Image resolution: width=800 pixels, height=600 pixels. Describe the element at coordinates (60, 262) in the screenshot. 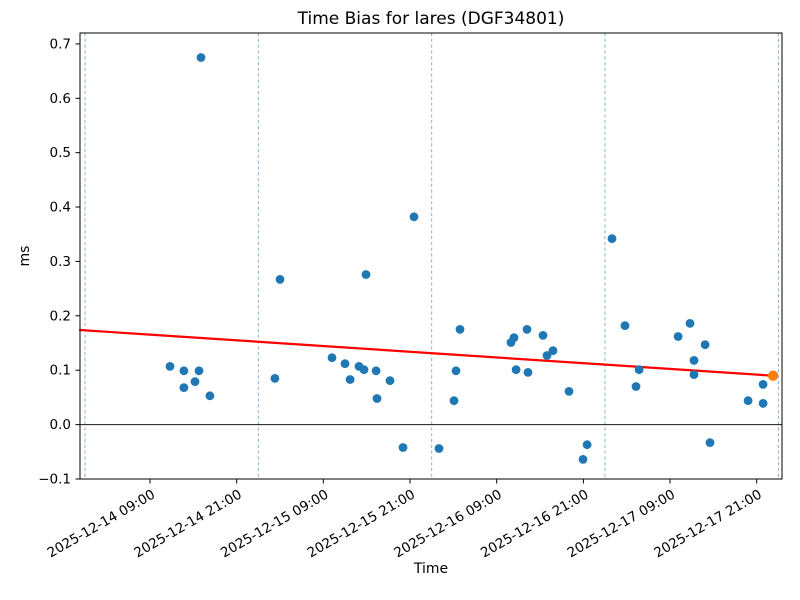

I see `y-tick-label: 0.3` at that location.